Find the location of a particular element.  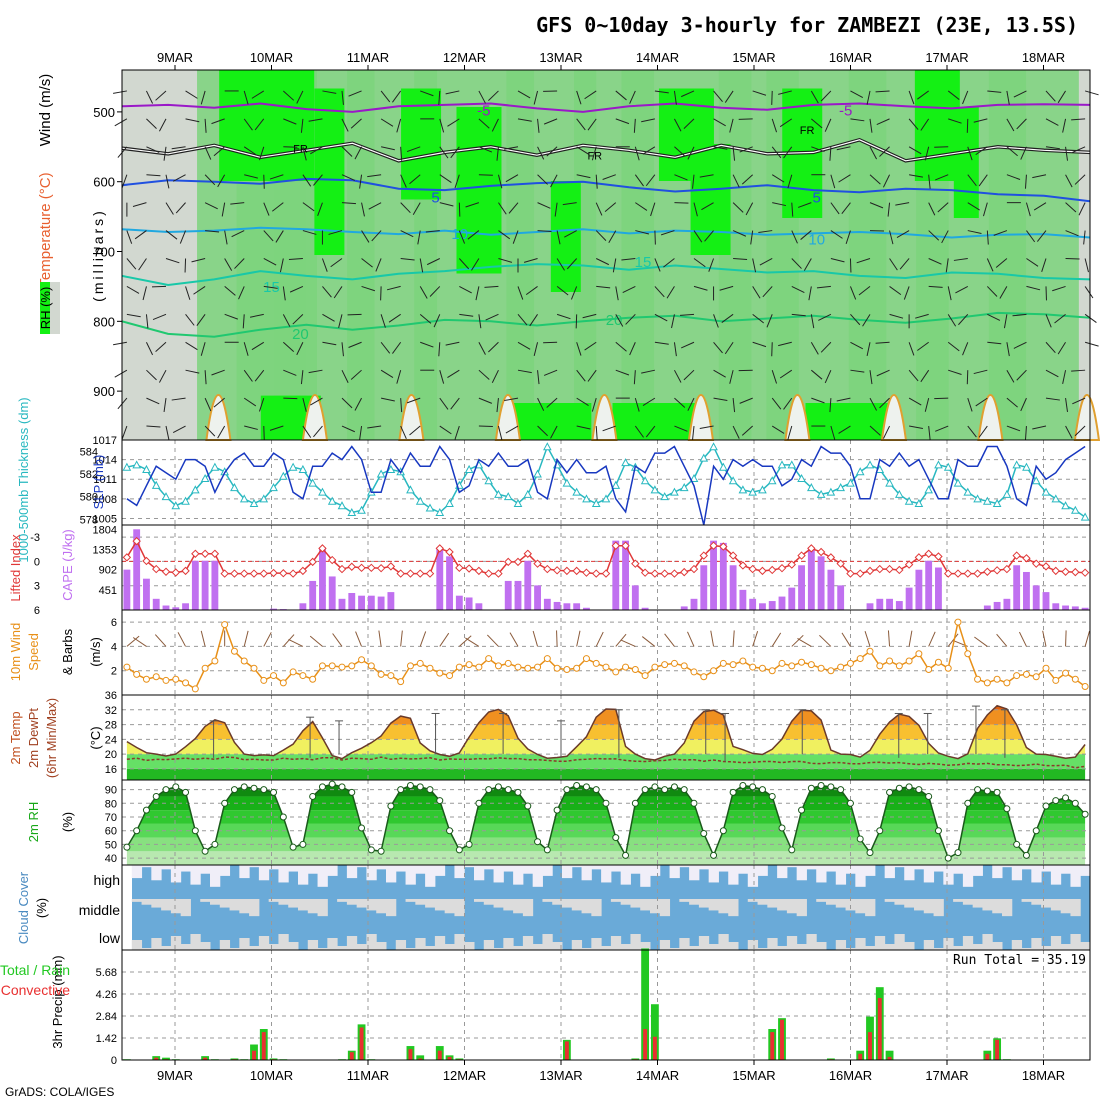

axis-label: 2m DewPt is located at coordinates (33, 738).